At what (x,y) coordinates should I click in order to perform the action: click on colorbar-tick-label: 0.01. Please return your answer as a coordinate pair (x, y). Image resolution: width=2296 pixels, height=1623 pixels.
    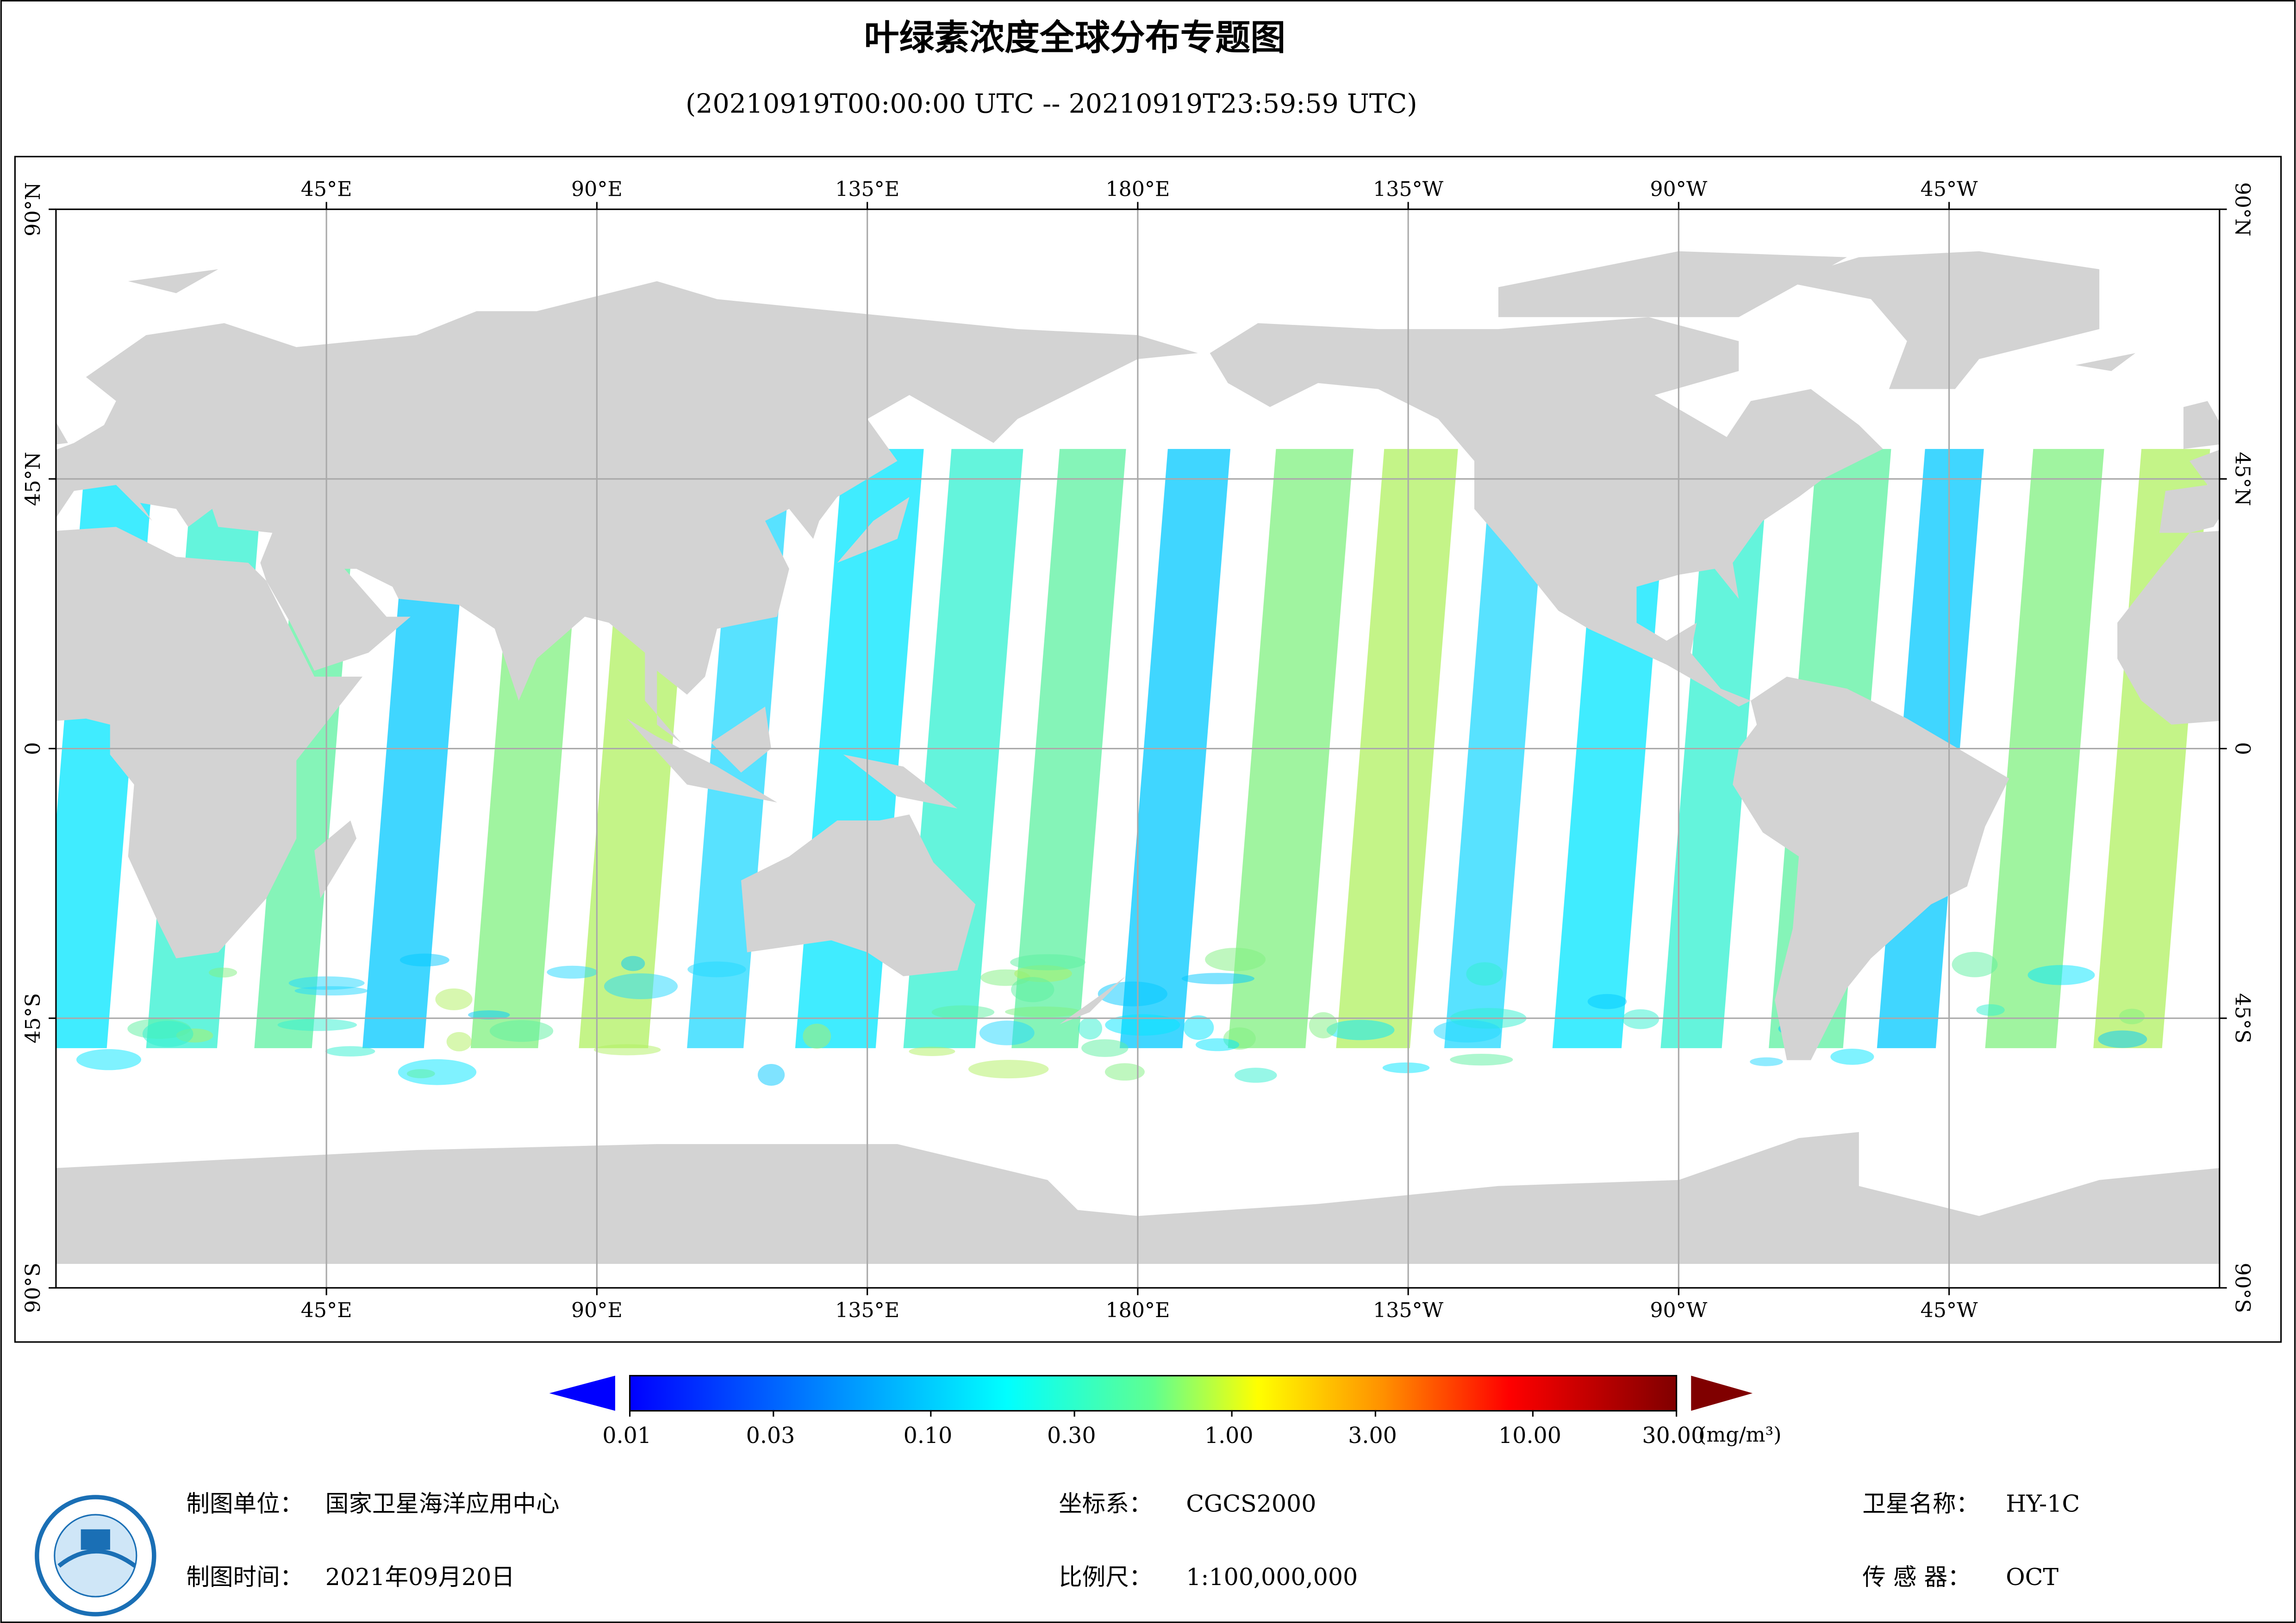
    Looking at the image, I should click on (626, 1436).